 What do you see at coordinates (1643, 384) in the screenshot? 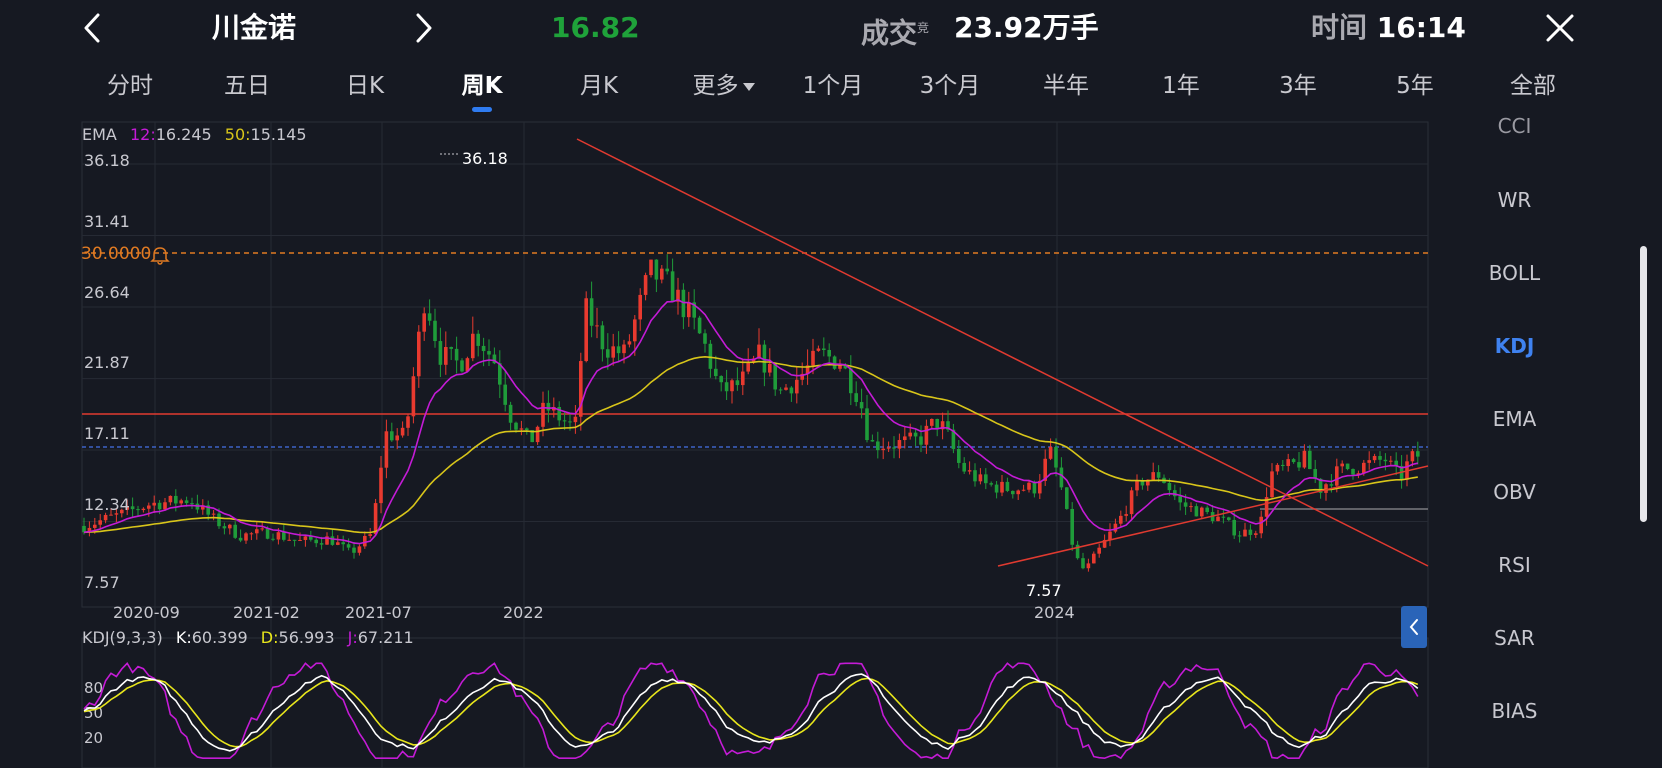
I see `indicator-scrollbar` at bounding box center [1643, 384].